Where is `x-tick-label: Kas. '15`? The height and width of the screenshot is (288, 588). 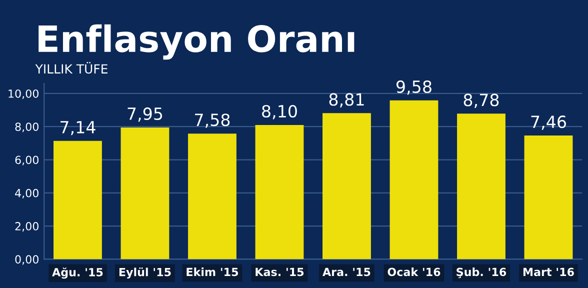
x-tick-label: Kas. '15 is located at coordinates (280, 272).